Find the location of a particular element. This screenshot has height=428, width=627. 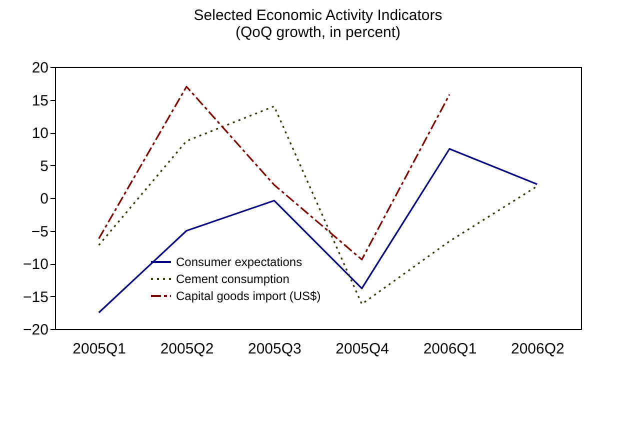

legend-label: Cement consumption is located at coordinates (233, 279).